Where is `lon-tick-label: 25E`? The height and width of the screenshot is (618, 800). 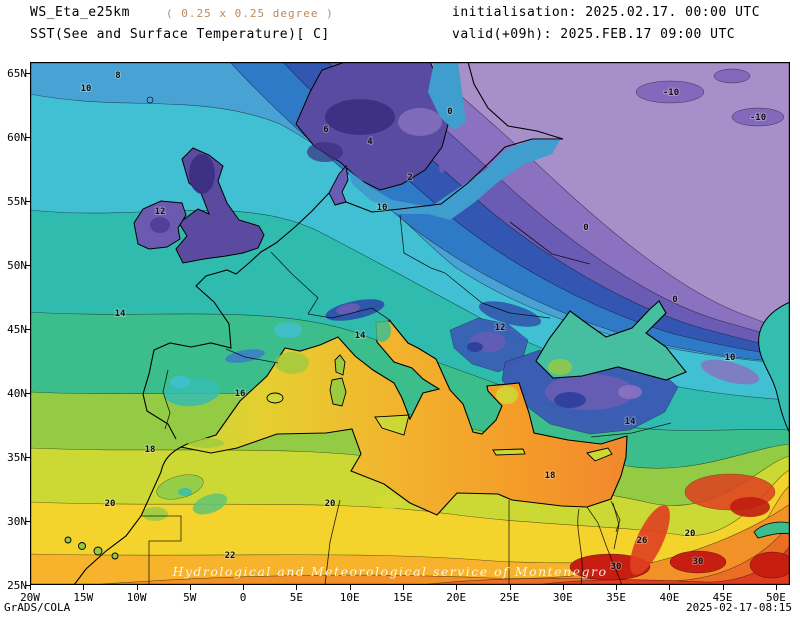 lon-tick-label: 25E is located at coordinates (509, 597).